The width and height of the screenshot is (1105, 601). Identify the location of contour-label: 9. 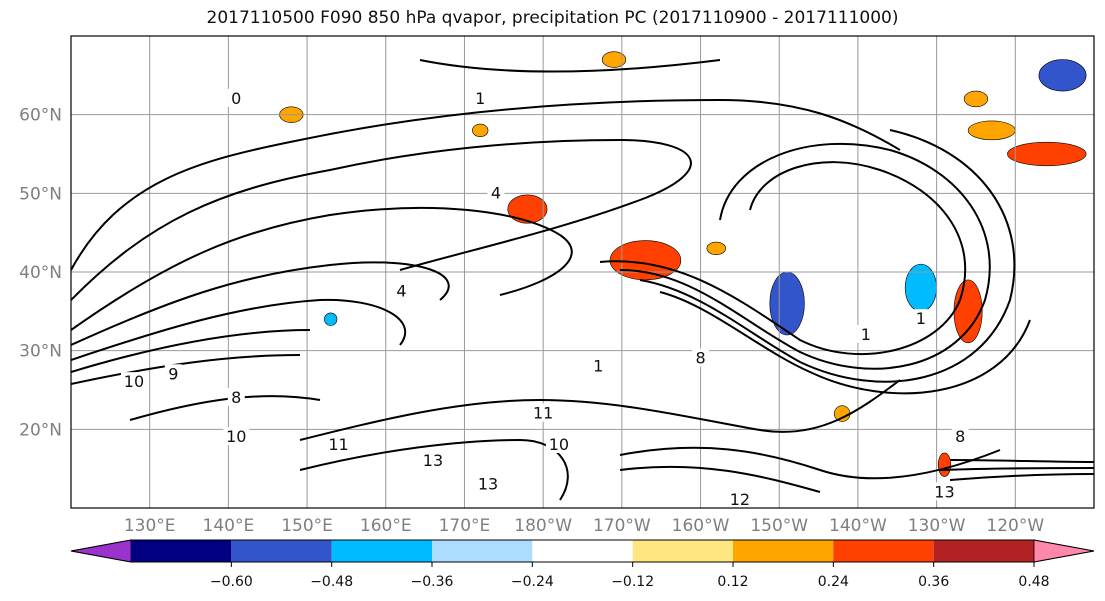
(173, 373).